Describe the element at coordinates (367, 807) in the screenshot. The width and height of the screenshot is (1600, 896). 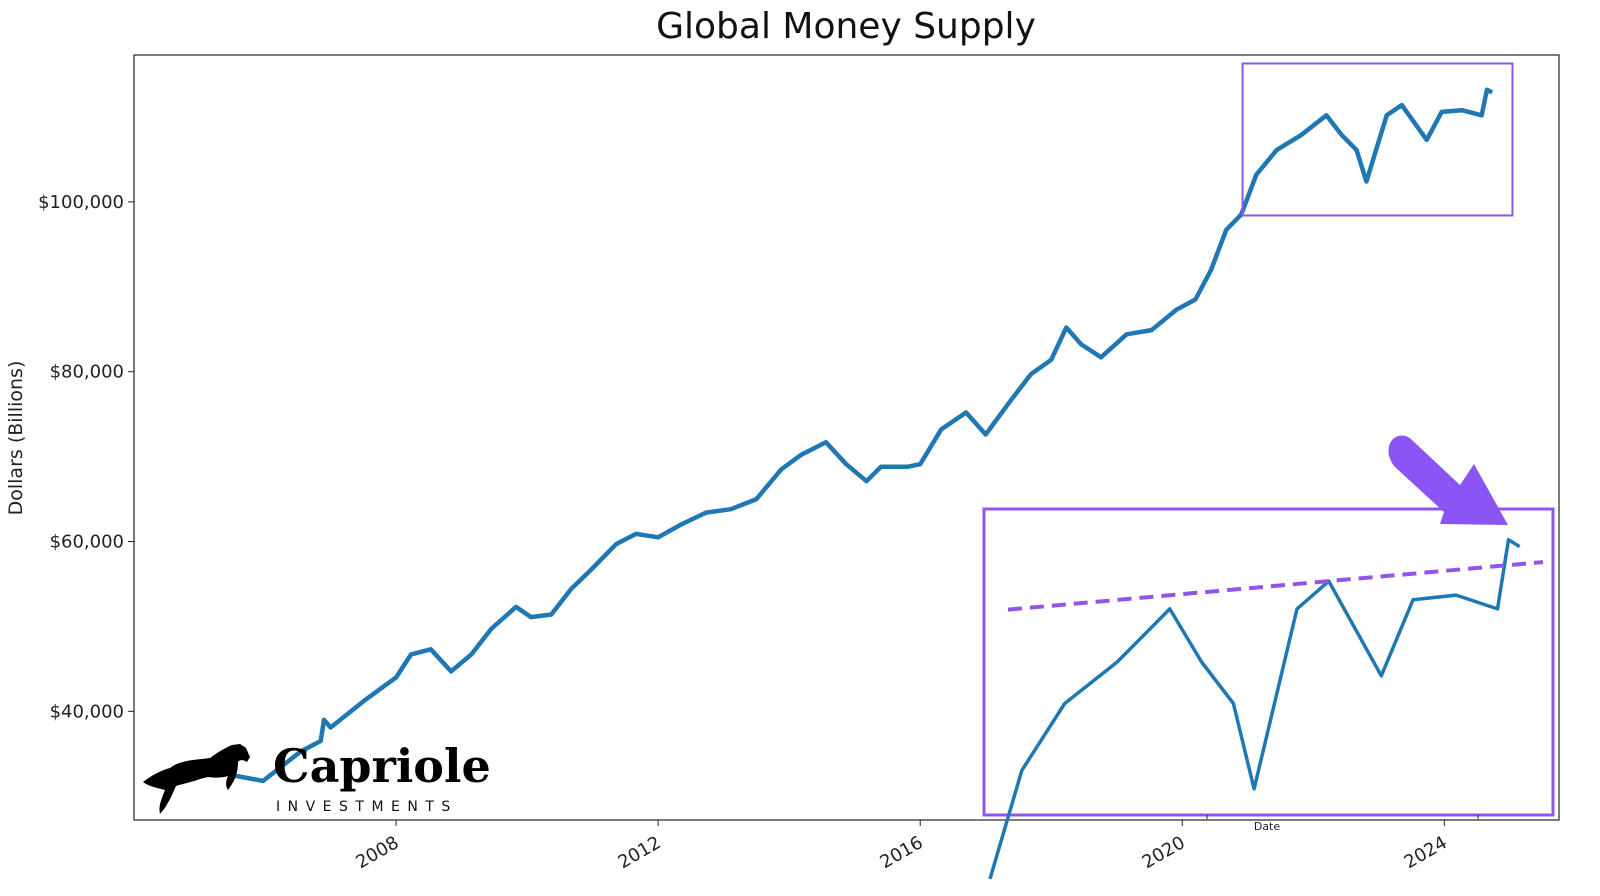
I see `logo-subtitle: INVESTMENTS` at that location.